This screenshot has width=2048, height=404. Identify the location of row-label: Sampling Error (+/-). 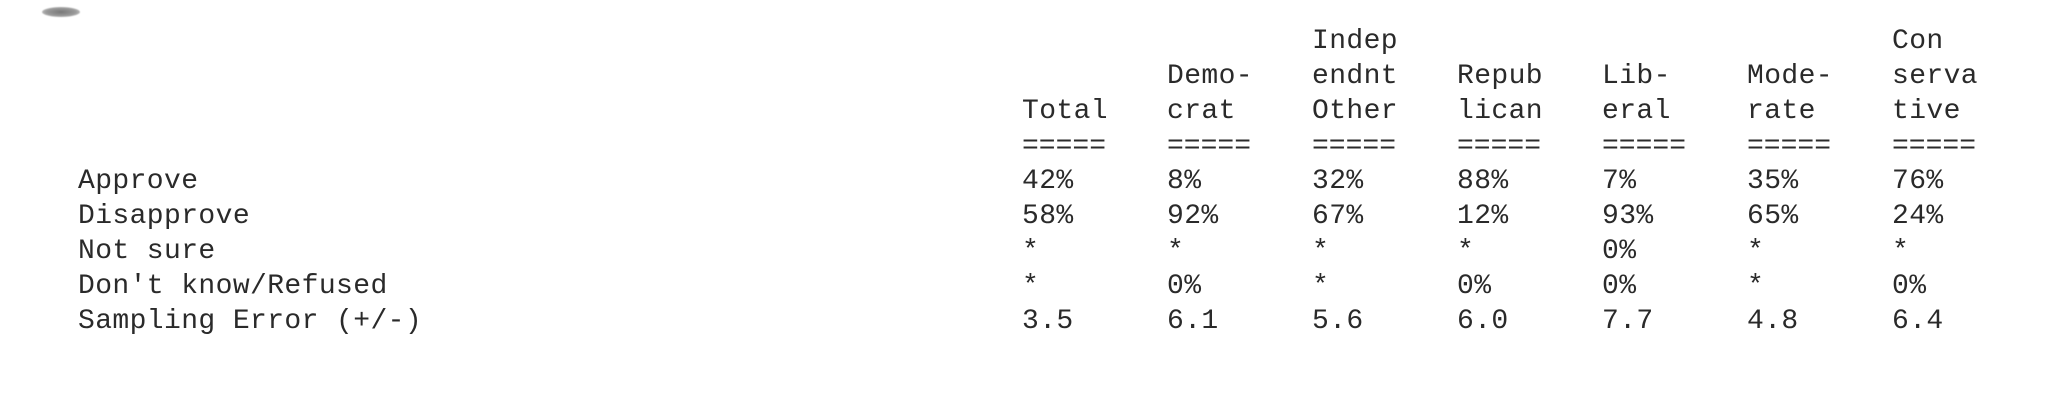
(250, 321).